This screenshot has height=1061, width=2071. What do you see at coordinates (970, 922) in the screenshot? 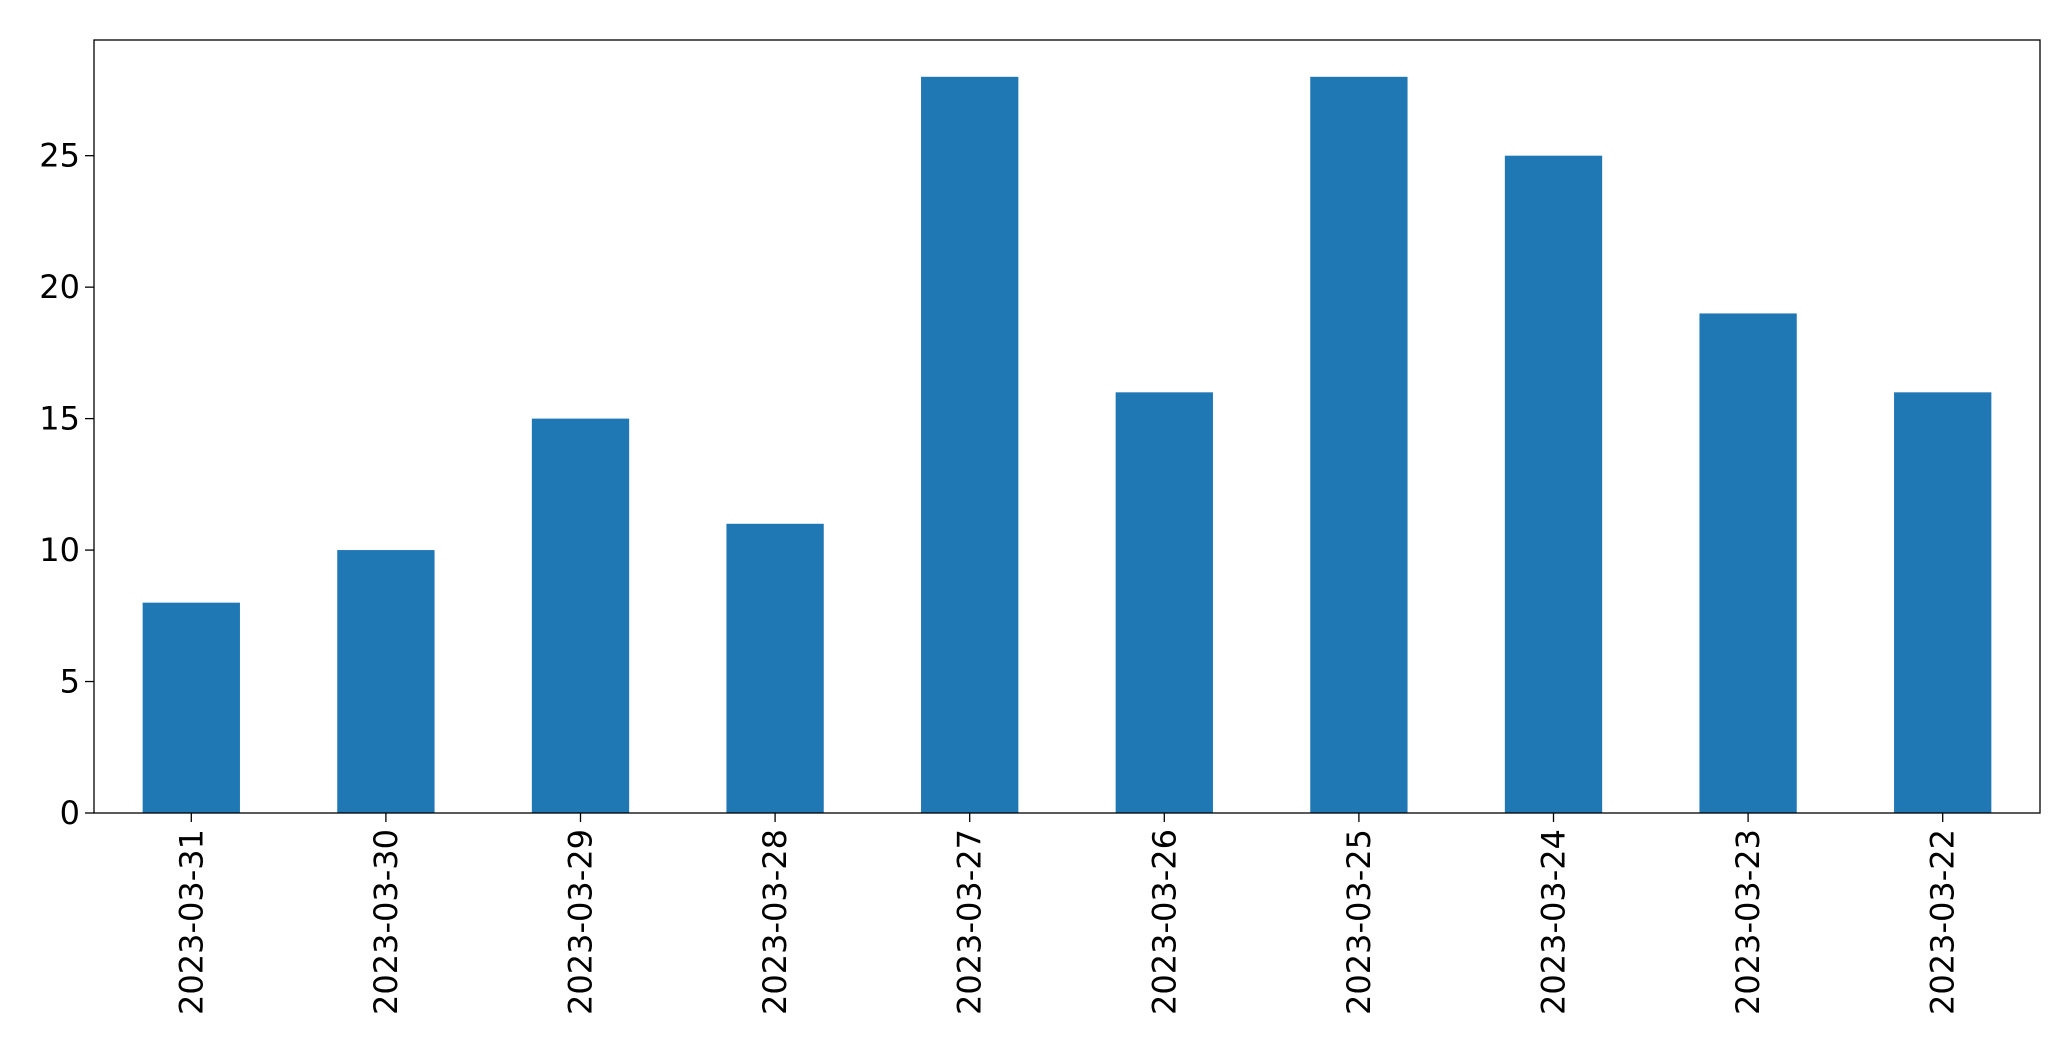
I see `x-tick-label: 2023-03-27` at bounding box center [970, 922].